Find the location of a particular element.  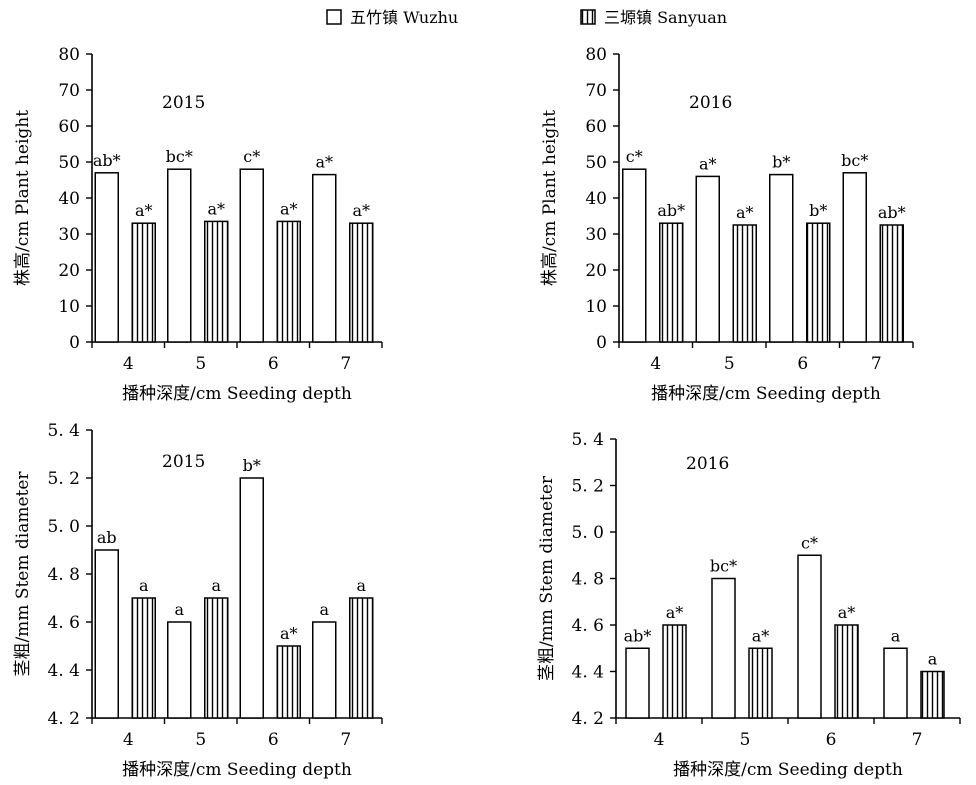

legend: 五竹镇 Wuzhu 三塬镇 Sanyuan is located at coordinates (526, 17).